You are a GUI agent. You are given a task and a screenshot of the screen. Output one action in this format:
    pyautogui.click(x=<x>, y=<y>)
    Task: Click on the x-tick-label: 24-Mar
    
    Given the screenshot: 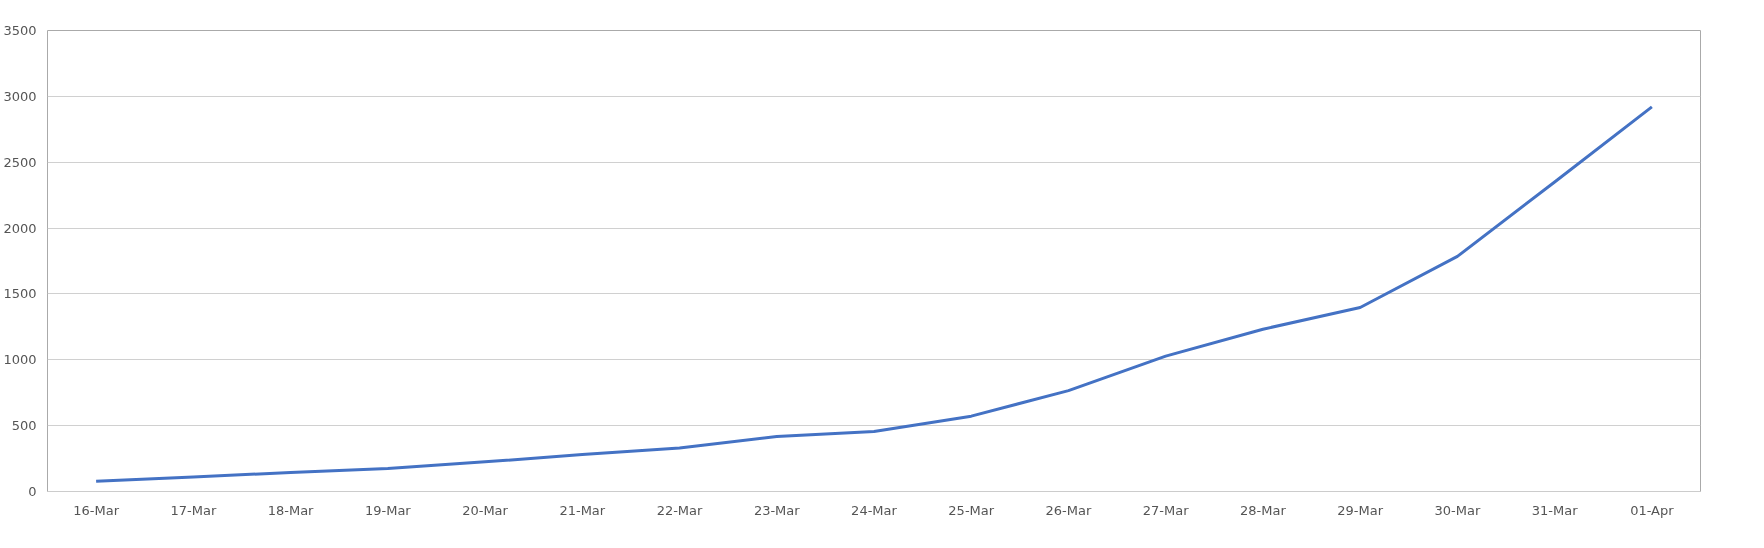 What is the action you would take?
    pyautogui.click(x=874, y=510)
    